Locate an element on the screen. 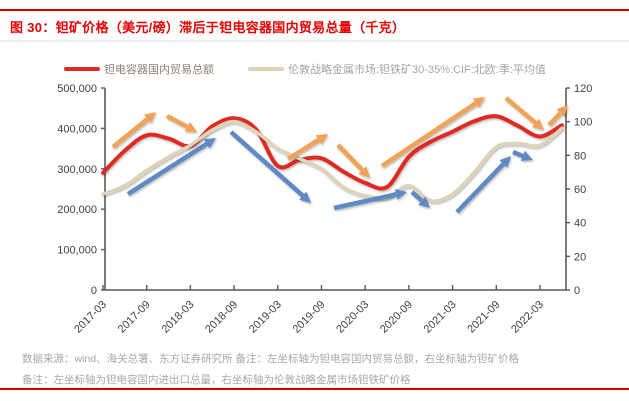 This screenshot has height=401, width=629. x-tick-label: 2017-09 is located at coordinates (134, 317).